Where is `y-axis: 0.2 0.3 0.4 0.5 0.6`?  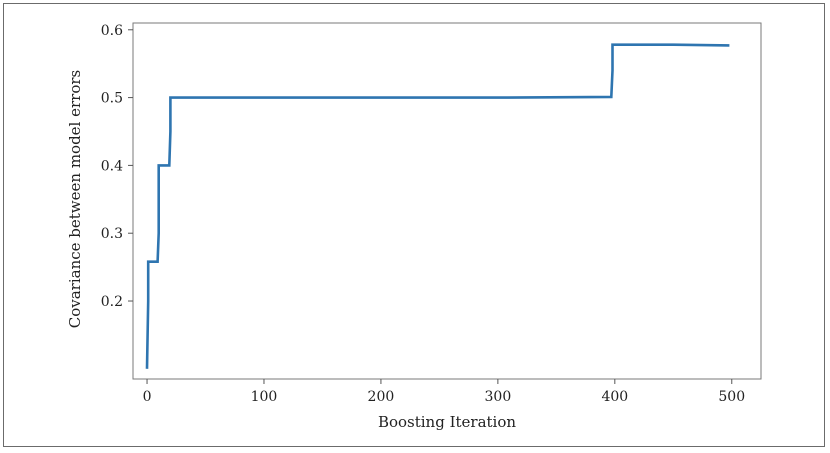
y-axis: 0.2 0.3 0.4 0.5 0.6 is located at coordinates (117, 166).